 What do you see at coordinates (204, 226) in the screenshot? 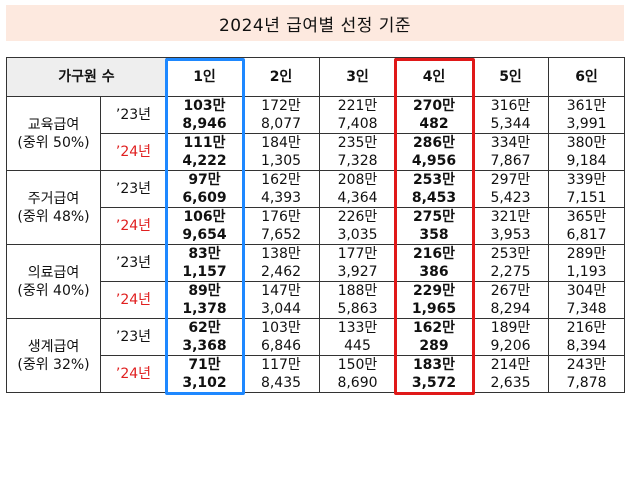
I see `amount-cell: 106만 9,654` at bounding box center [204, 226].